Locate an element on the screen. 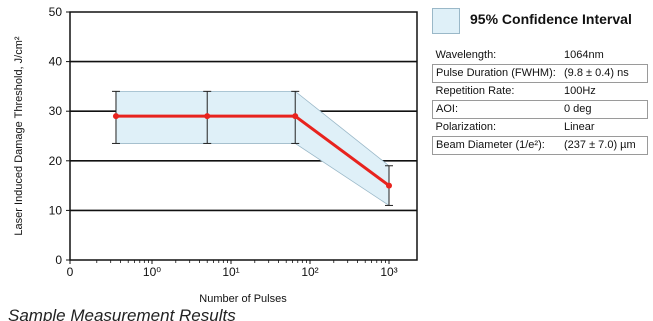 This screenshot has height=321, width=653. spec-row: Pulse Duration (FWHM): (9.8 ± 0.4) ns is located at coordinates (540, 73).